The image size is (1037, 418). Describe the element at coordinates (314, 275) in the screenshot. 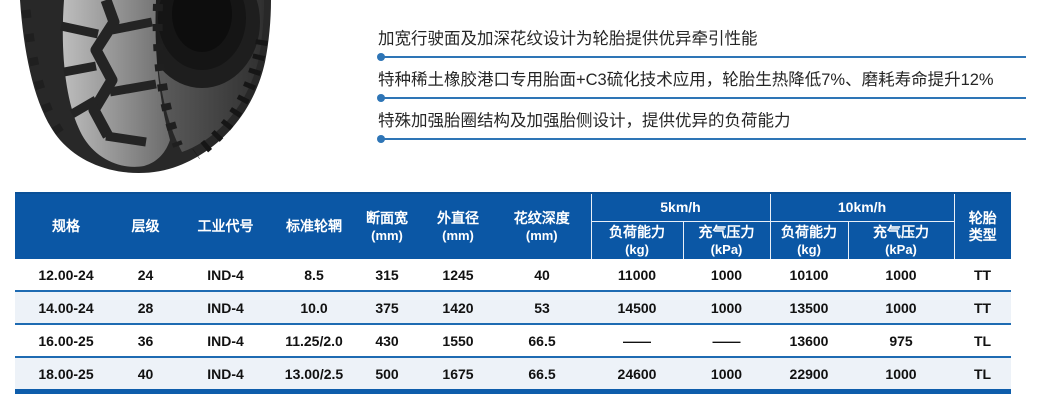

I see `cell-standard-rim: 8.5` at that location.